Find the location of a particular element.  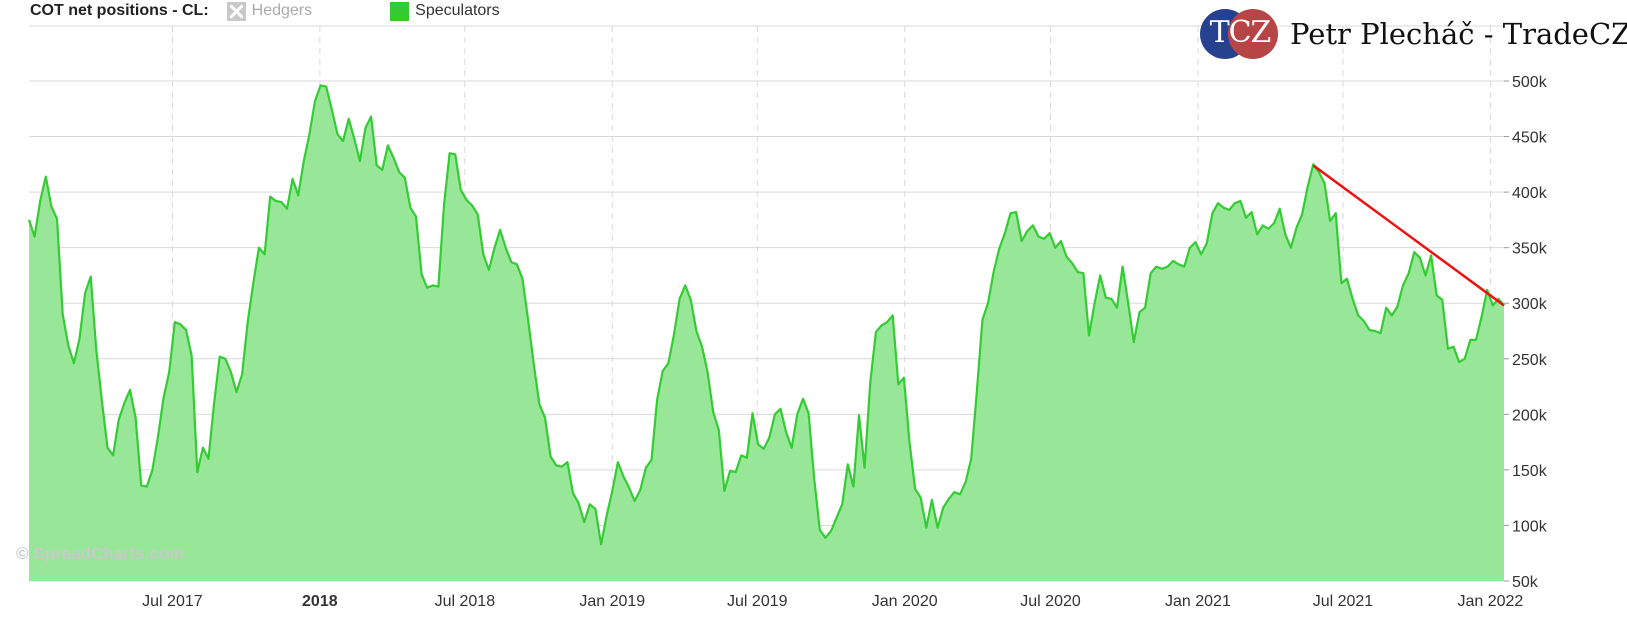

legend-item-speculators: Speculators is located at coordinates (445, 11).